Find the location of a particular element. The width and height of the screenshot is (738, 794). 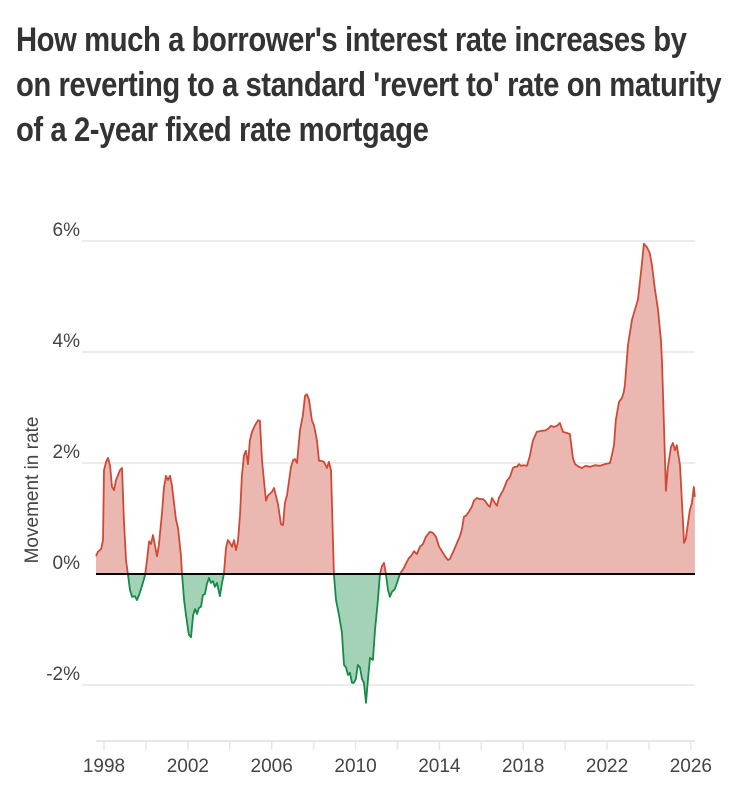

y-axis-label: Movement in rate is located at coordinates (32, 490).